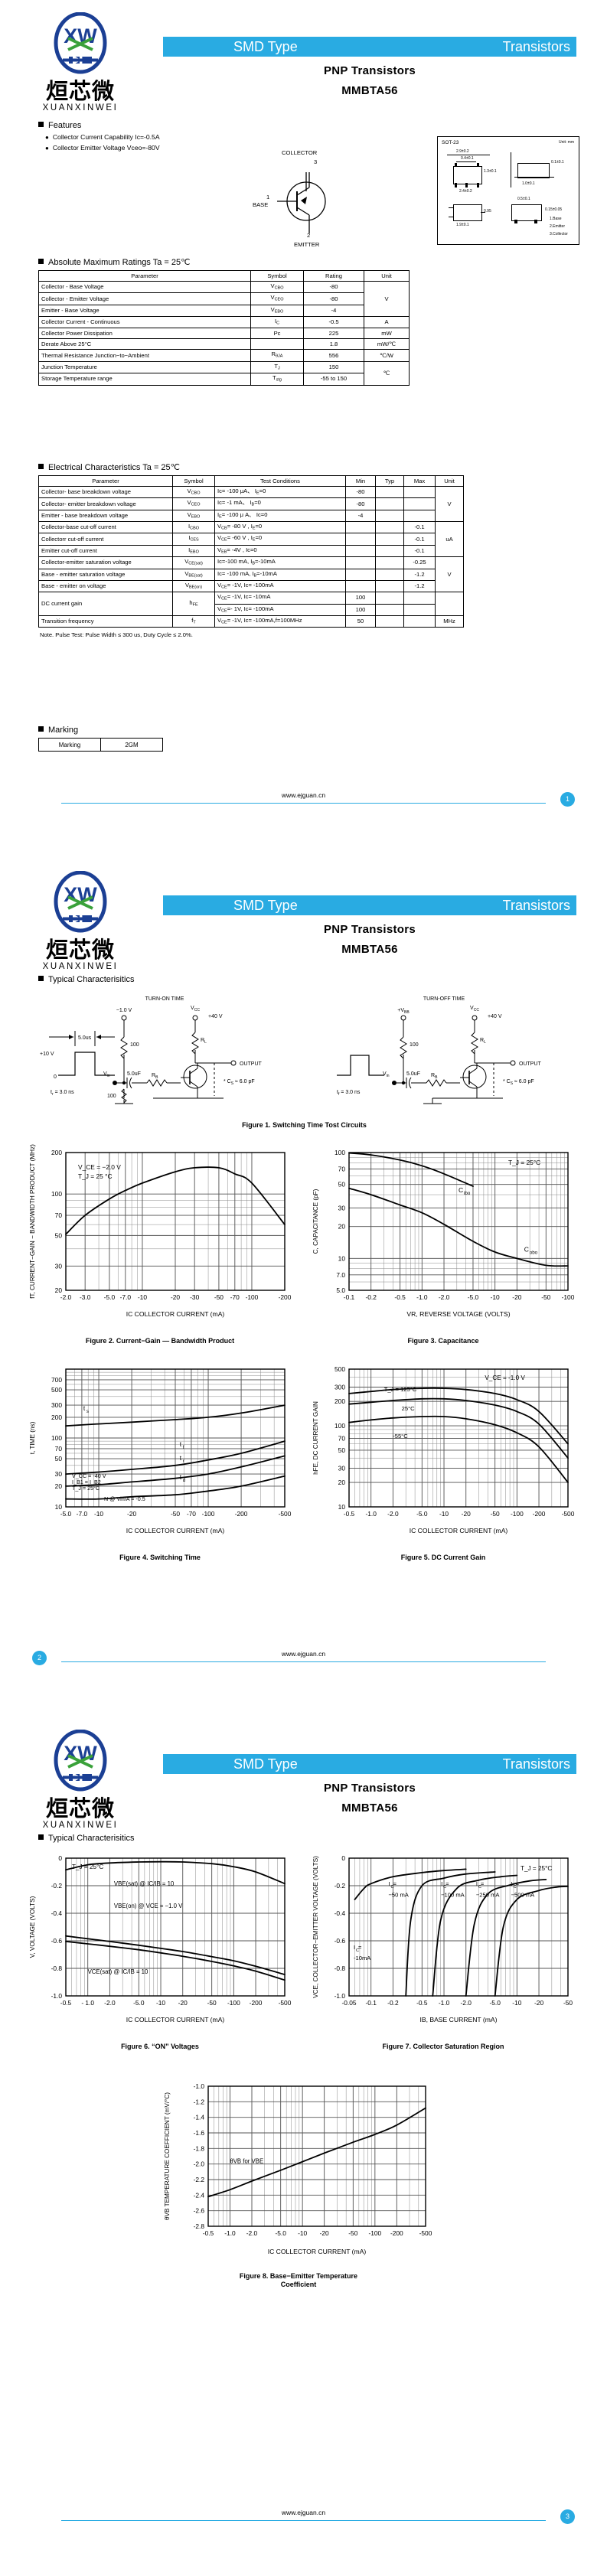 This screenshot has height=2576, width=607. What do you see at coordinates (118, 1971) in the screenshot?
I see `svg-text: VCE(sat) @ IC/IB = 10` at bounding box center [118, 1971].